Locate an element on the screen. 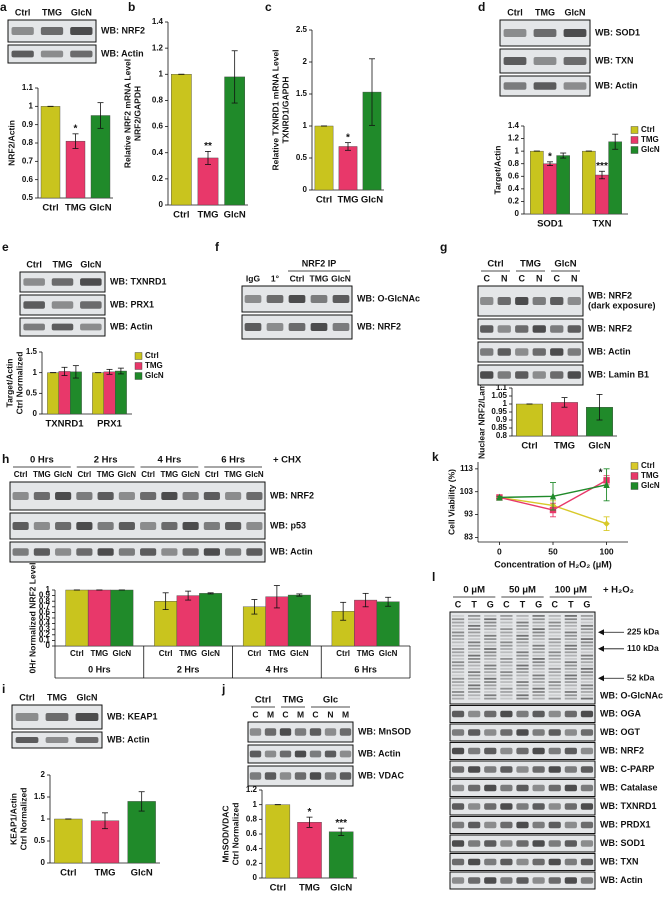 This screenshot has width=672, height=899. treatment: + CHX is located at coordinates (287, 460).